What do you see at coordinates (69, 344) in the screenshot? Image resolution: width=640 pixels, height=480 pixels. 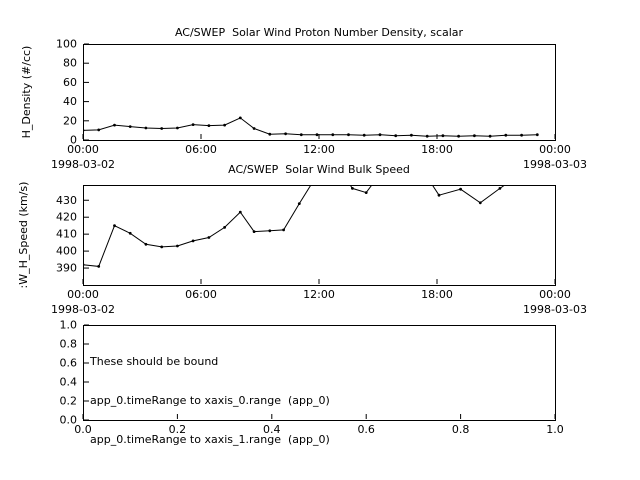 I see `y-tick-label: 0.8` at bounding box center [69, 344].